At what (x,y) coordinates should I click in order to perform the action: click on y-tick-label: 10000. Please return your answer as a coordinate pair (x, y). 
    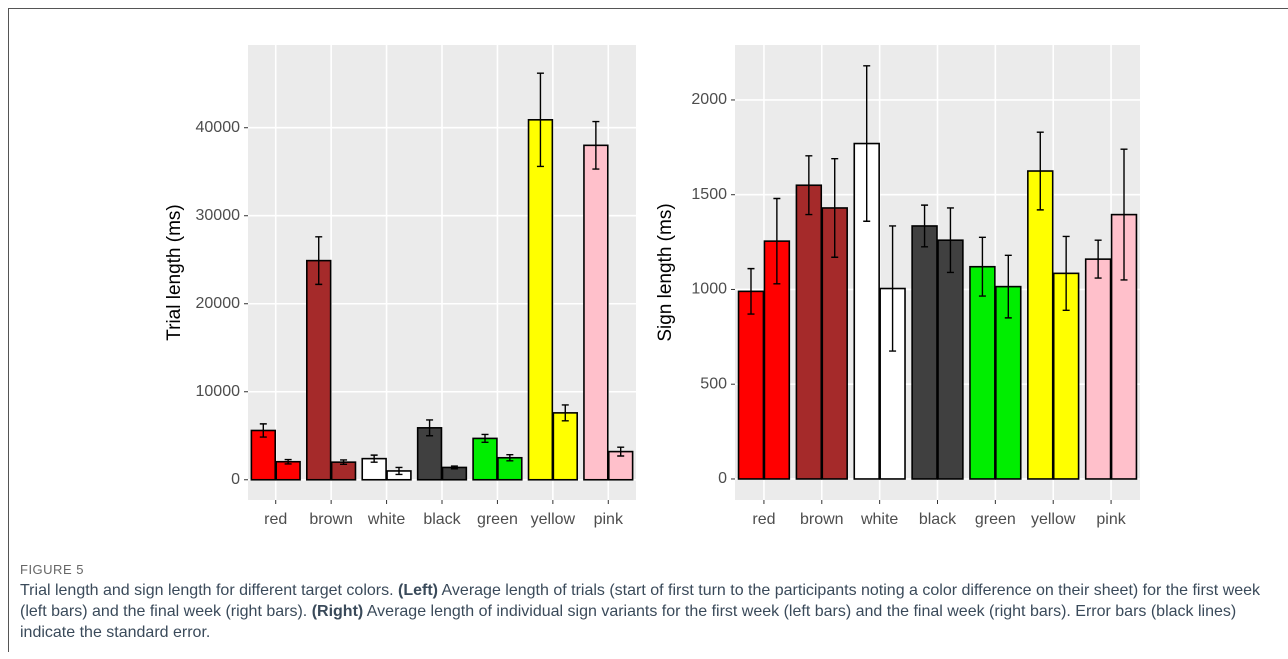
    Looking at the image, I should click on (218, 391).